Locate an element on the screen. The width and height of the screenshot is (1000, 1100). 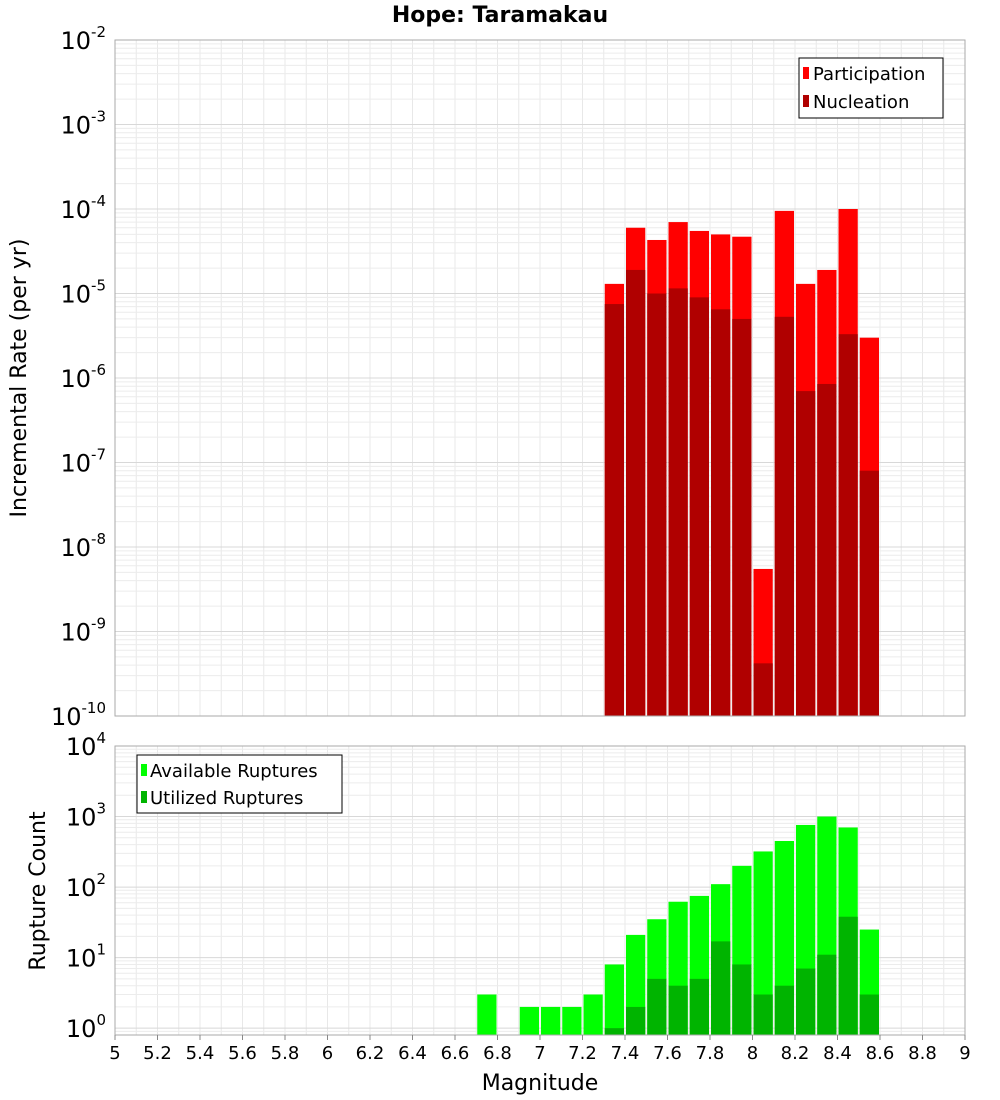
legend-swatch-utilized is located at coordinates (144, 797).